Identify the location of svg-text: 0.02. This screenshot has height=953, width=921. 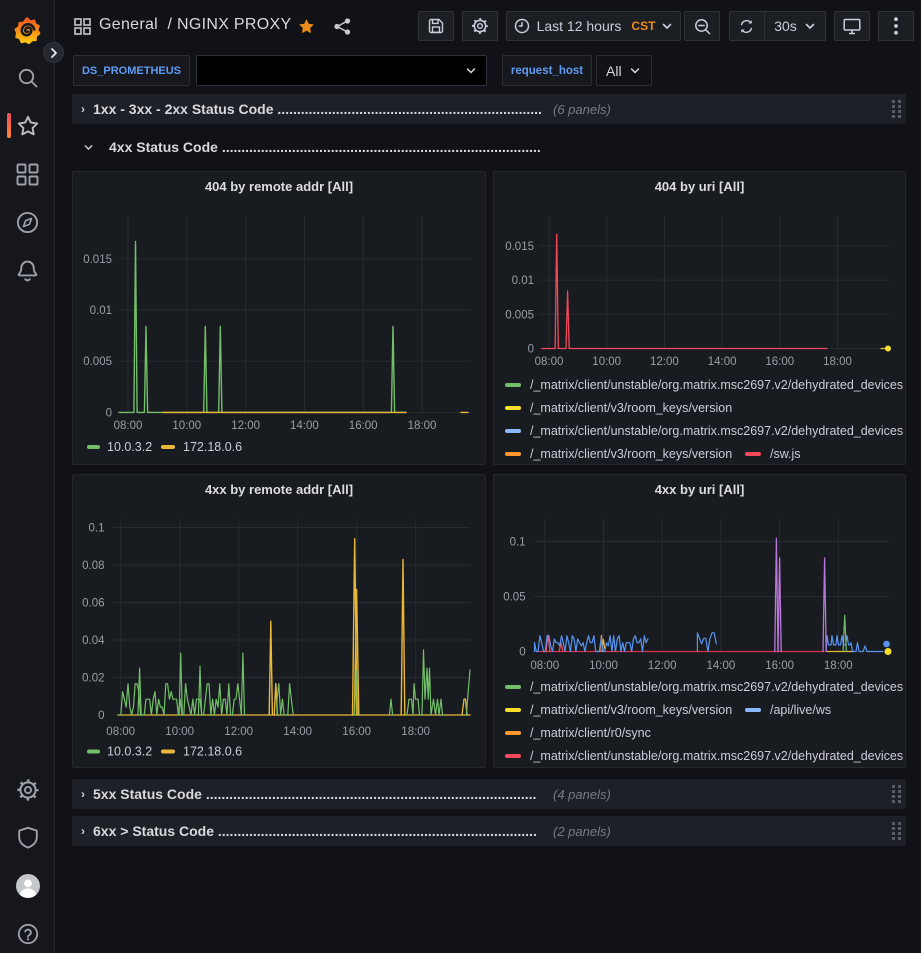
(93, 679).